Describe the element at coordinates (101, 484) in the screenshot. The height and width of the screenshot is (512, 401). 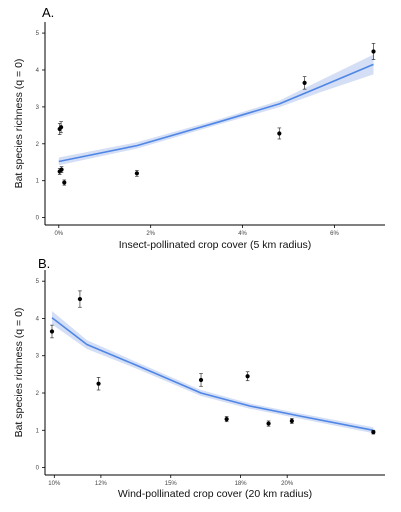
I see `x-tick-label: 12%` at that location.